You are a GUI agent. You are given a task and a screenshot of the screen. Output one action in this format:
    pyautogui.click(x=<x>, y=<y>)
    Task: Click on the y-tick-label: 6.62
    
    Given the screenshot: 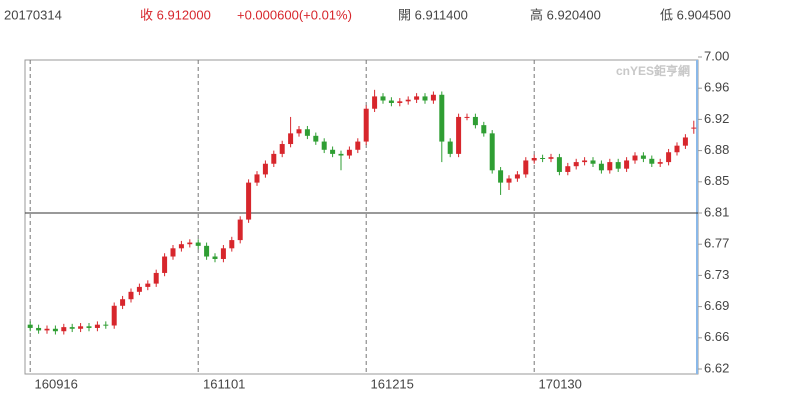 What is the action you would take?
    pyautogui.click(x=716, y=367)
    